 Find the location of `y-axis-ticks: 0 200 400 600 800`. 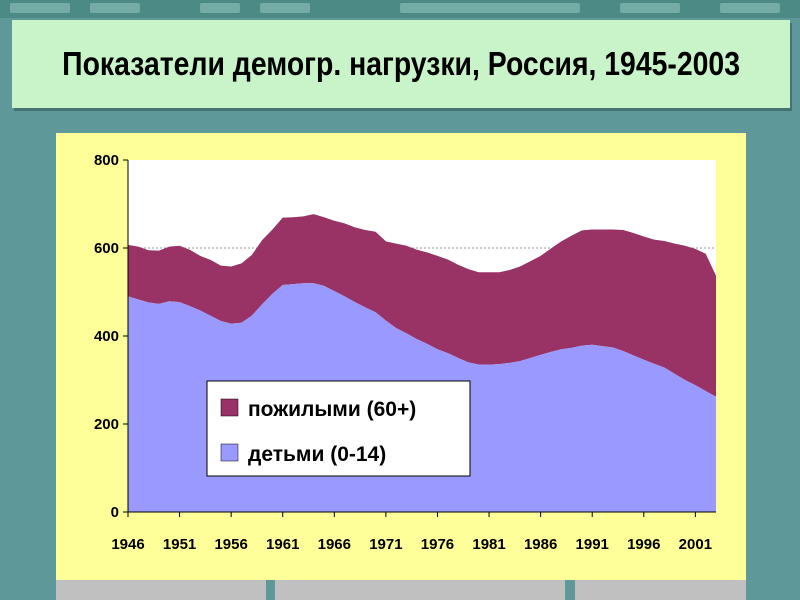

y-axis-ticks: 0 200 400 600 800 is located at coordinates (111, 336).